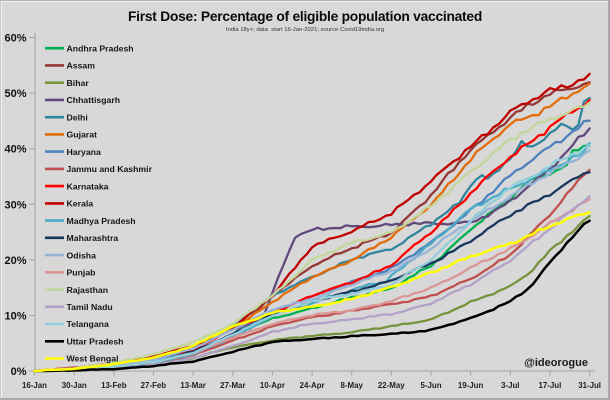 This screenshot has width=610, height=400. I want to click on svg-text: Andhra Pradesh, so click(100, 48).